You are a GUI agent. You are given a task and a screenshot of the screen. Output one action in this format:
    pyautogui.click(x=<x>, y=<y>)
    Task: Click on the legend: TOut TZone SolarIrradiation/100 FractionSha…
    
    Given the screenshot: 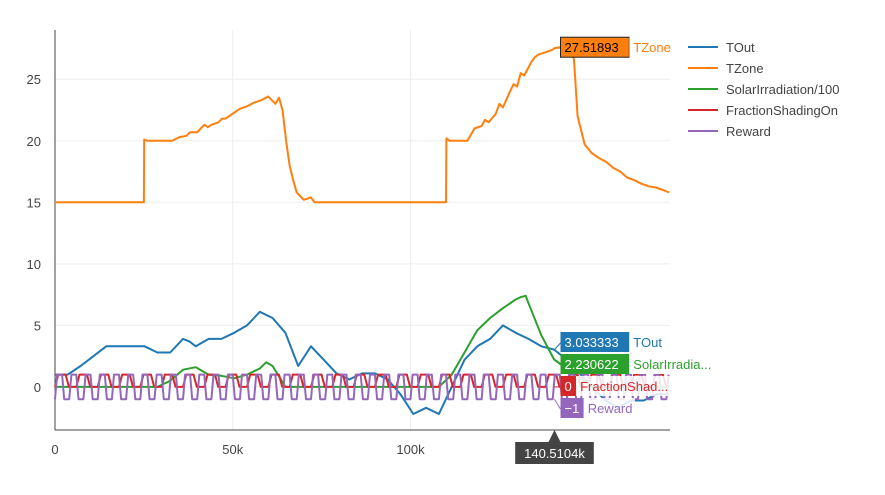 What is the action you would take?
    pyautogui.click(x=763, y=89)
    